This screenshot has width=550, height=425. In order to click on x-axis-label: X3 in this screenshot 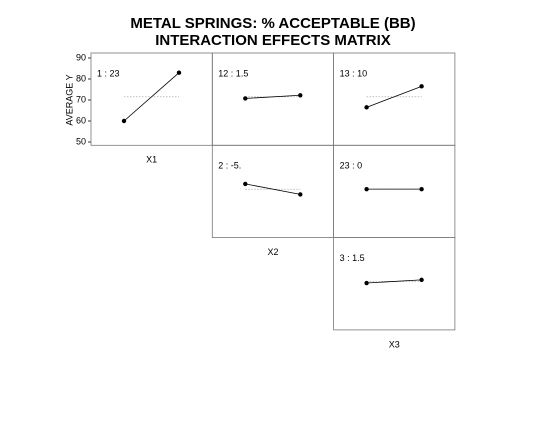, I will do `click(394, 344)`.